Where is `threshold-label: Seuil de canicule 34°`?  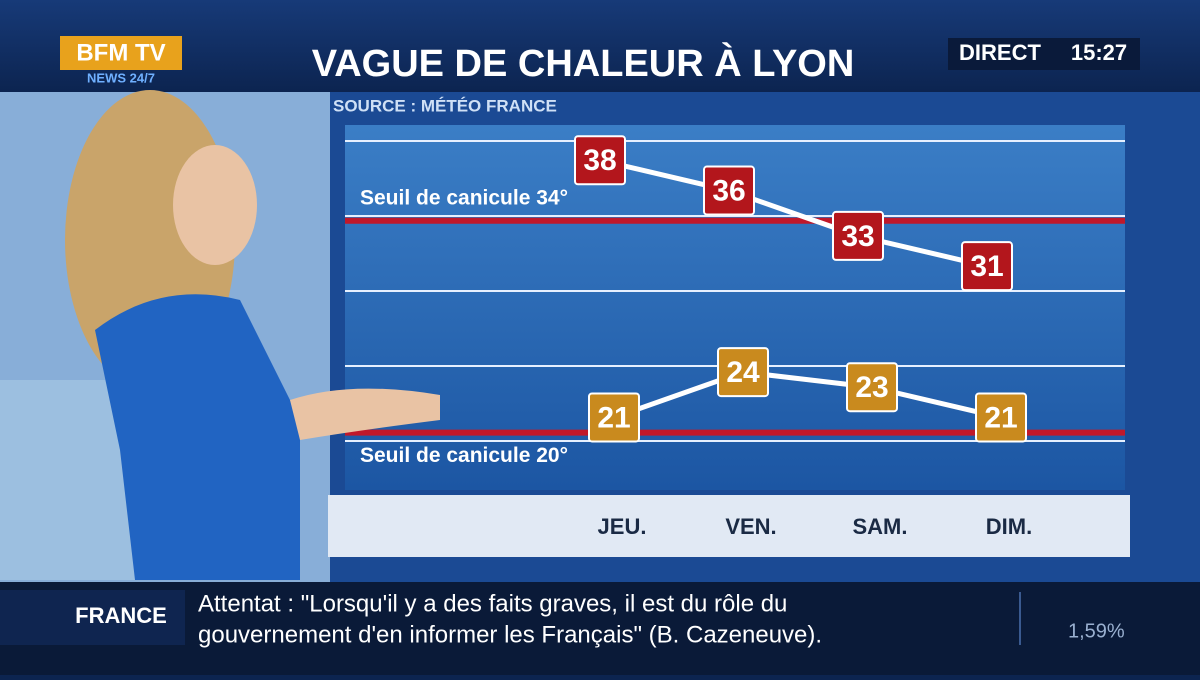 threshold-label: Seuil de canicule 34° is located at coordinates (464, 197).